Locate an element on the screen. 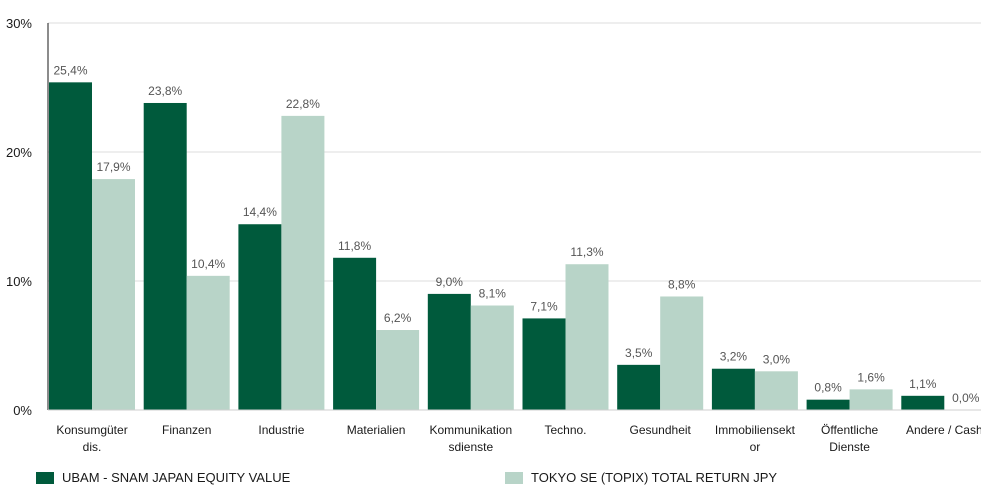 The image size is (981, 486). legend-item-series-2: TOKYO SE (TOPIX) TOTAL RETURN JPY is located at coordinates (641, 477).